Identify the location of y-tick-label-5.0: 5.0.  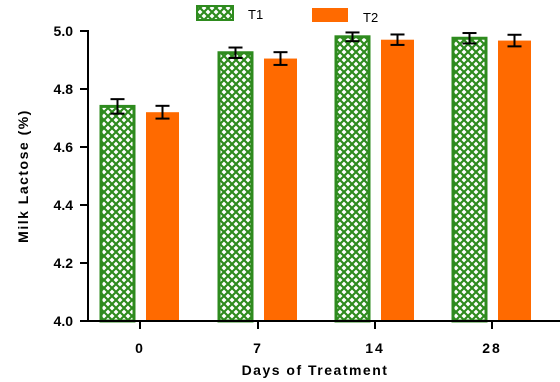
(64, 31).